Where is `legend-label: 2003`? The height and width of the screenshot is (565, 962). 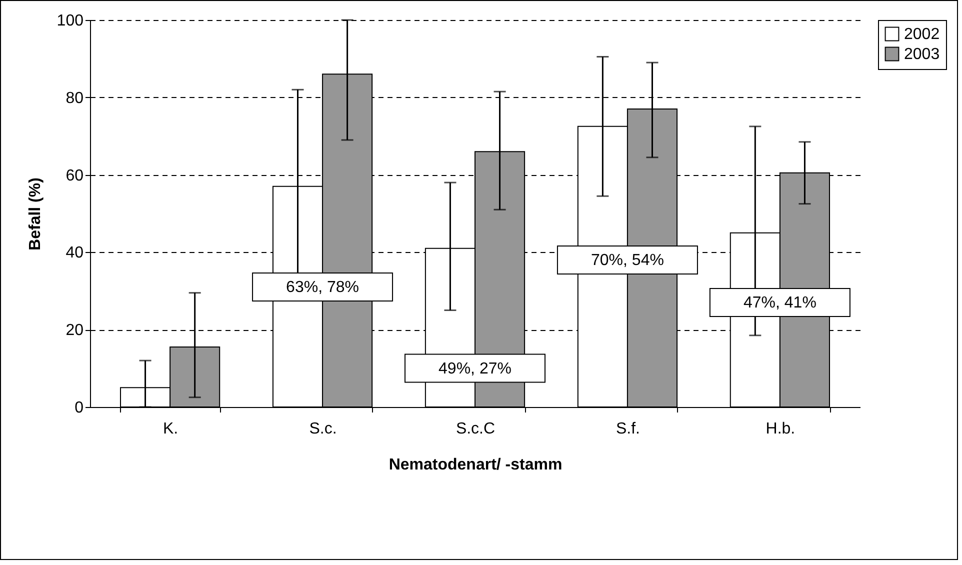 legend-label: 2003 is located at coordinates (922, 54).